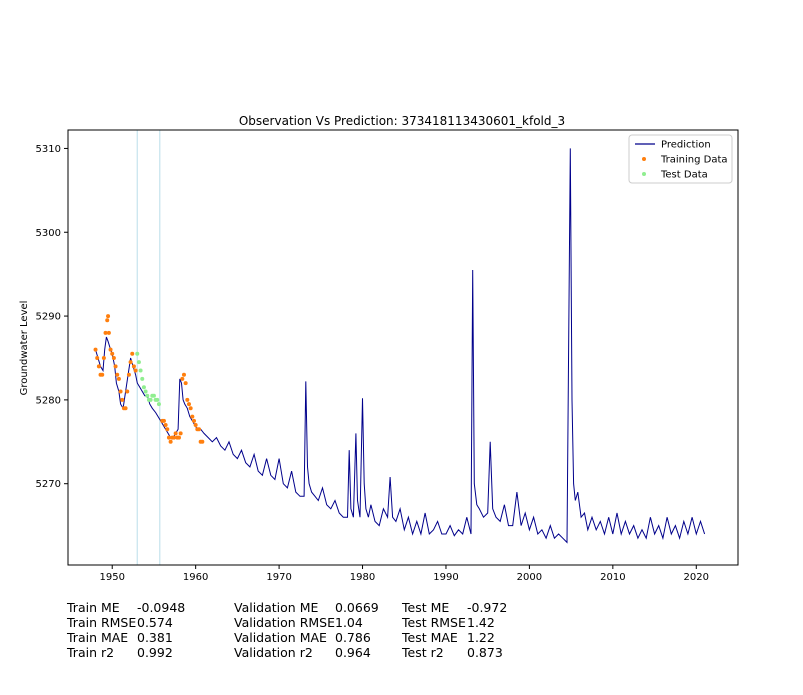  I want to click on y-tick-label: 5280, so click(48, 400).